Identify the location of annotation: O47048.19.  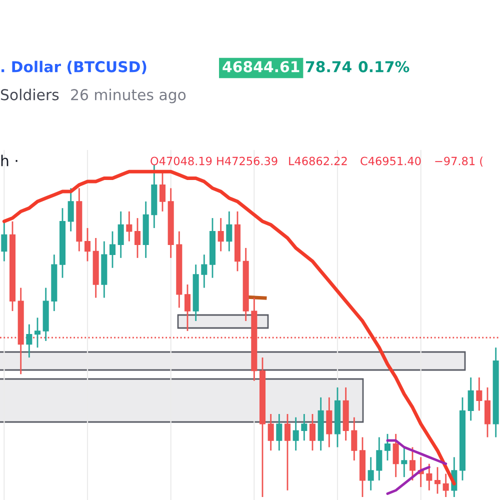
(181, 161).